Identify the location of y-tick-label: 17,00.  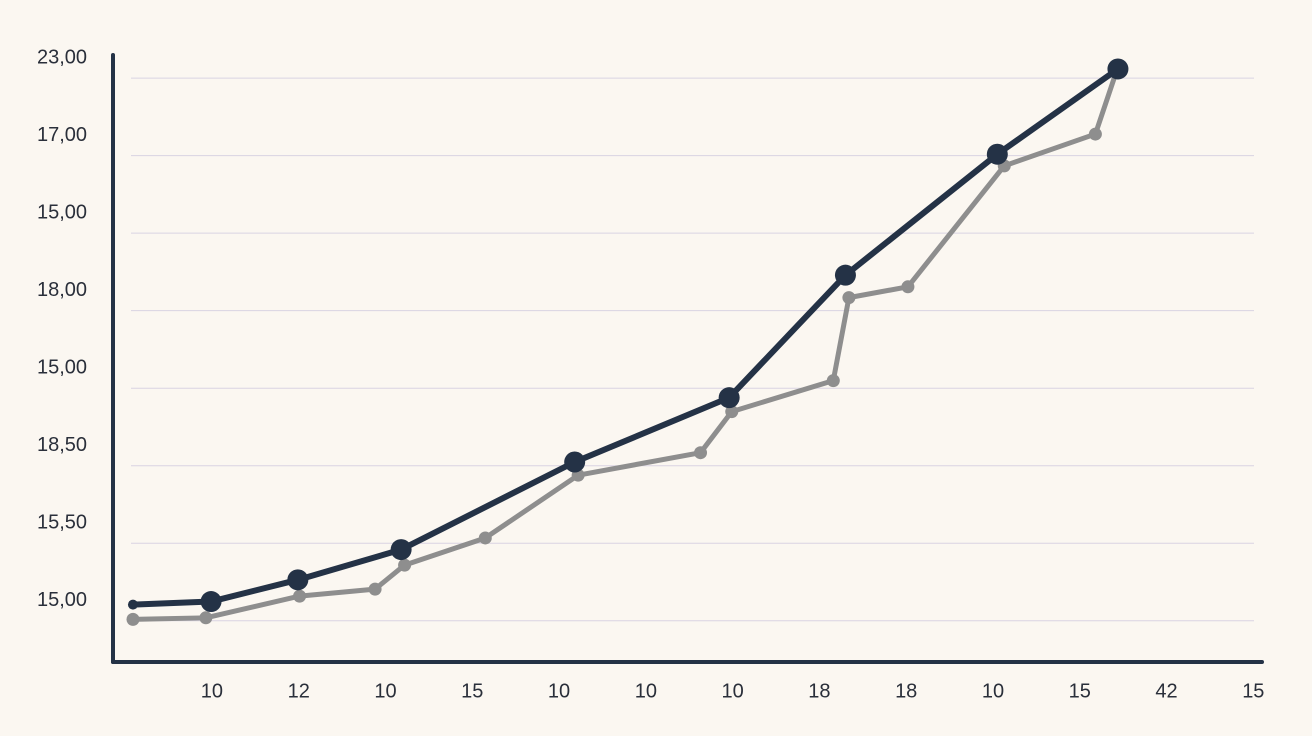
(62, 135).